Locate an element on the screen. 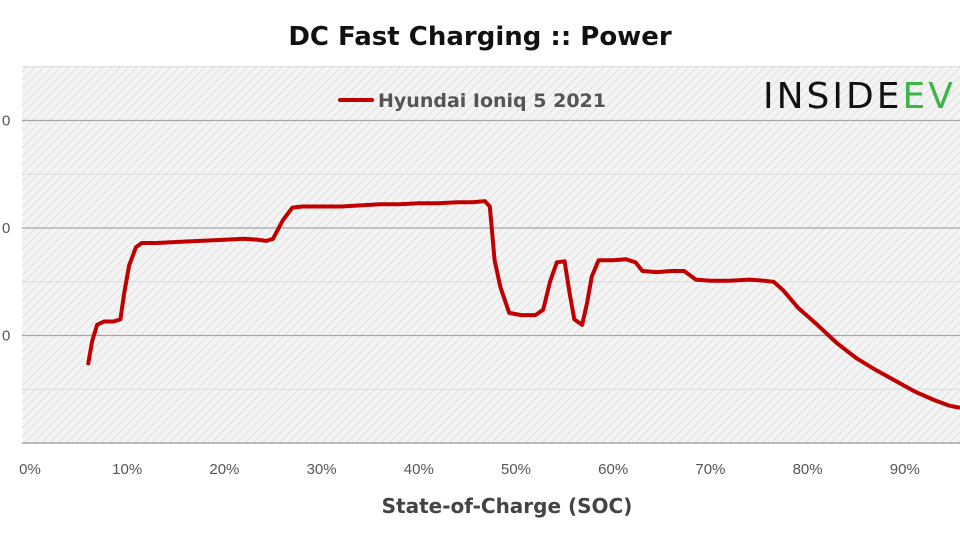 The image size is (960, 540). x-tick-label: 60% is located at coordinates (613, 469).